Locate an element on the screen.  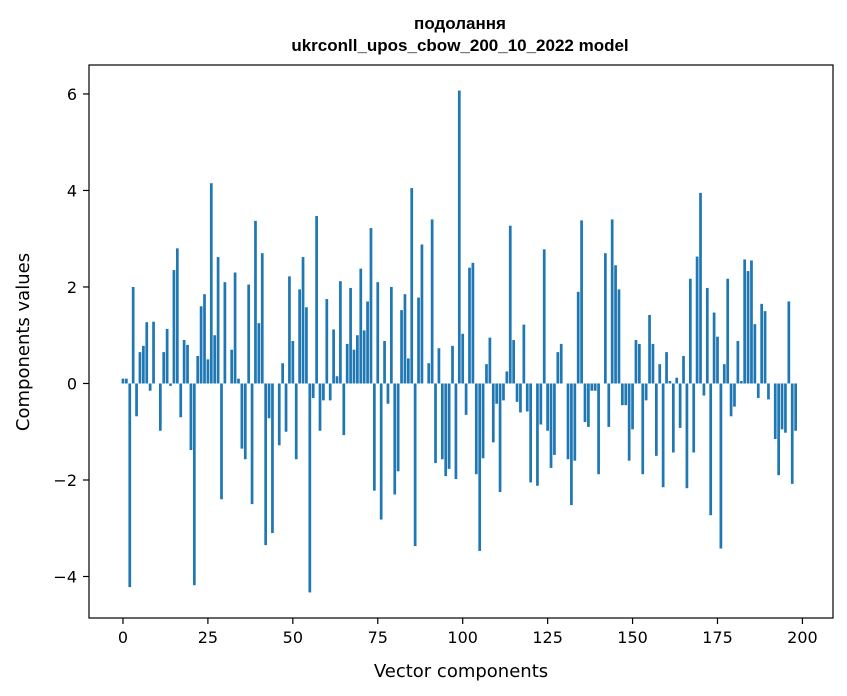
y-tick-label: 0 is located at coordinates (72, 383).